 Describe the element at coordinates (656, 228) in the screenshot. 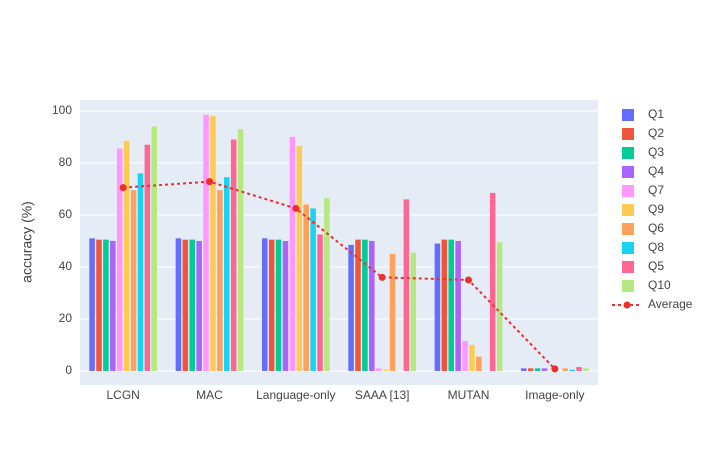

I see `legend-label: Q6` at that location.